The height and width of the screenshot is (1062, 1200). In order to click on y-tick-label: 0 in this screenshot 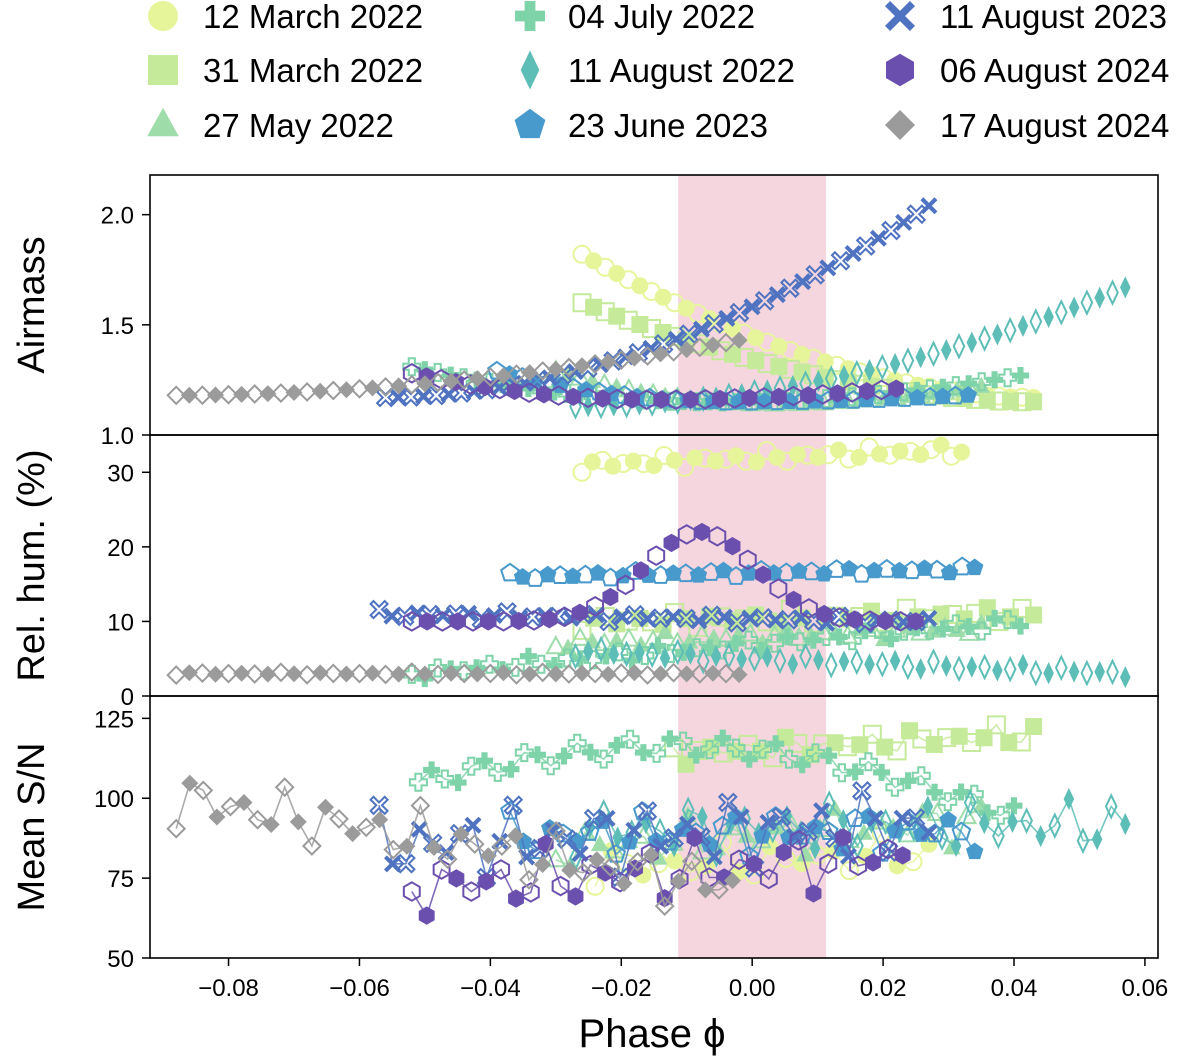, I will do `click(127, 697)`.